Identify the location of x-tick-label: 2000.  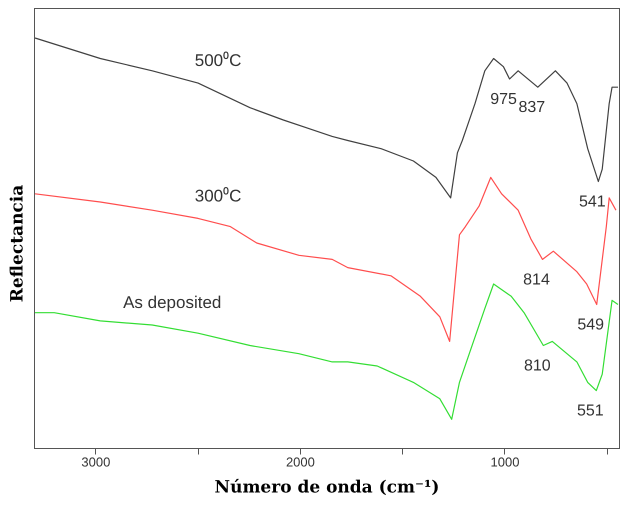
(300, 462).